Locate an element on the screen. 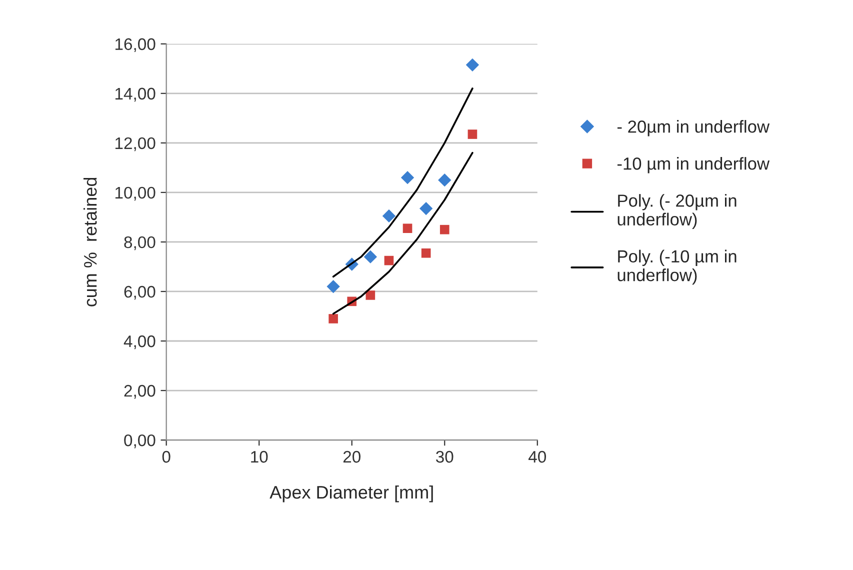 This screenshot has height=570, width=853. y-tick-label: 14,00 is located at coordinates (135, 95).